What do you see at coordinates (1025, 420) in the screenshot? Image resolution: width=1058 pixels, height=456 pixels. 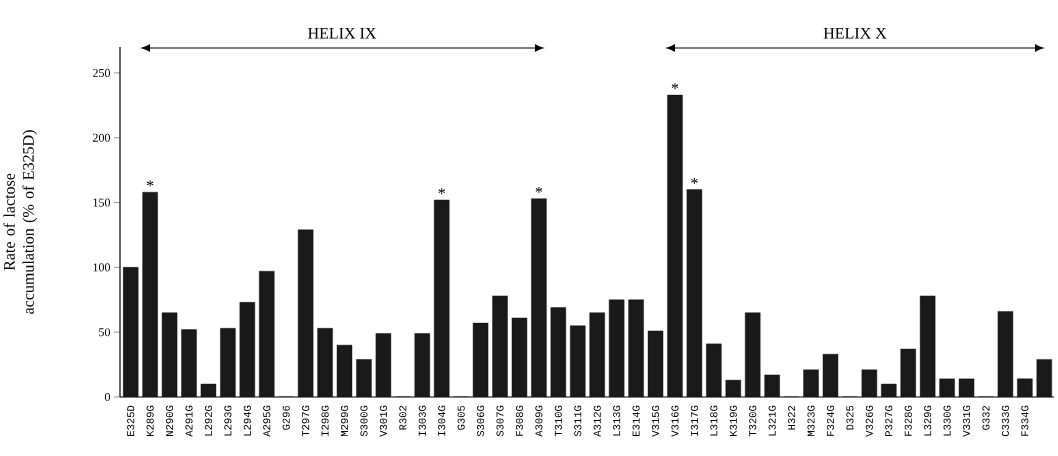 I see `x-tick-label: F334G` at bounding box center [1025, 420].